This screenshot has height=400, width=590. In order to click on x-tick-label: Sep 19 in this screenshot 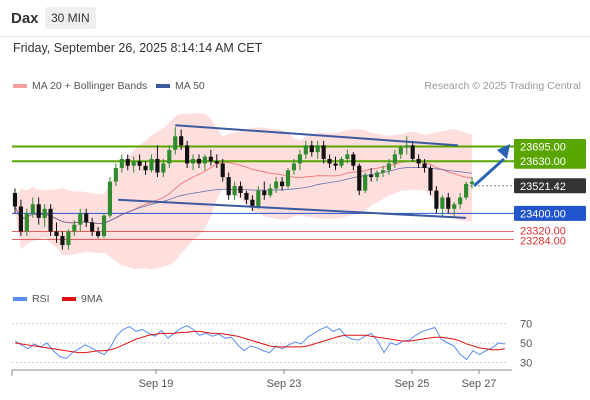, I will do `click(156, 384)`.